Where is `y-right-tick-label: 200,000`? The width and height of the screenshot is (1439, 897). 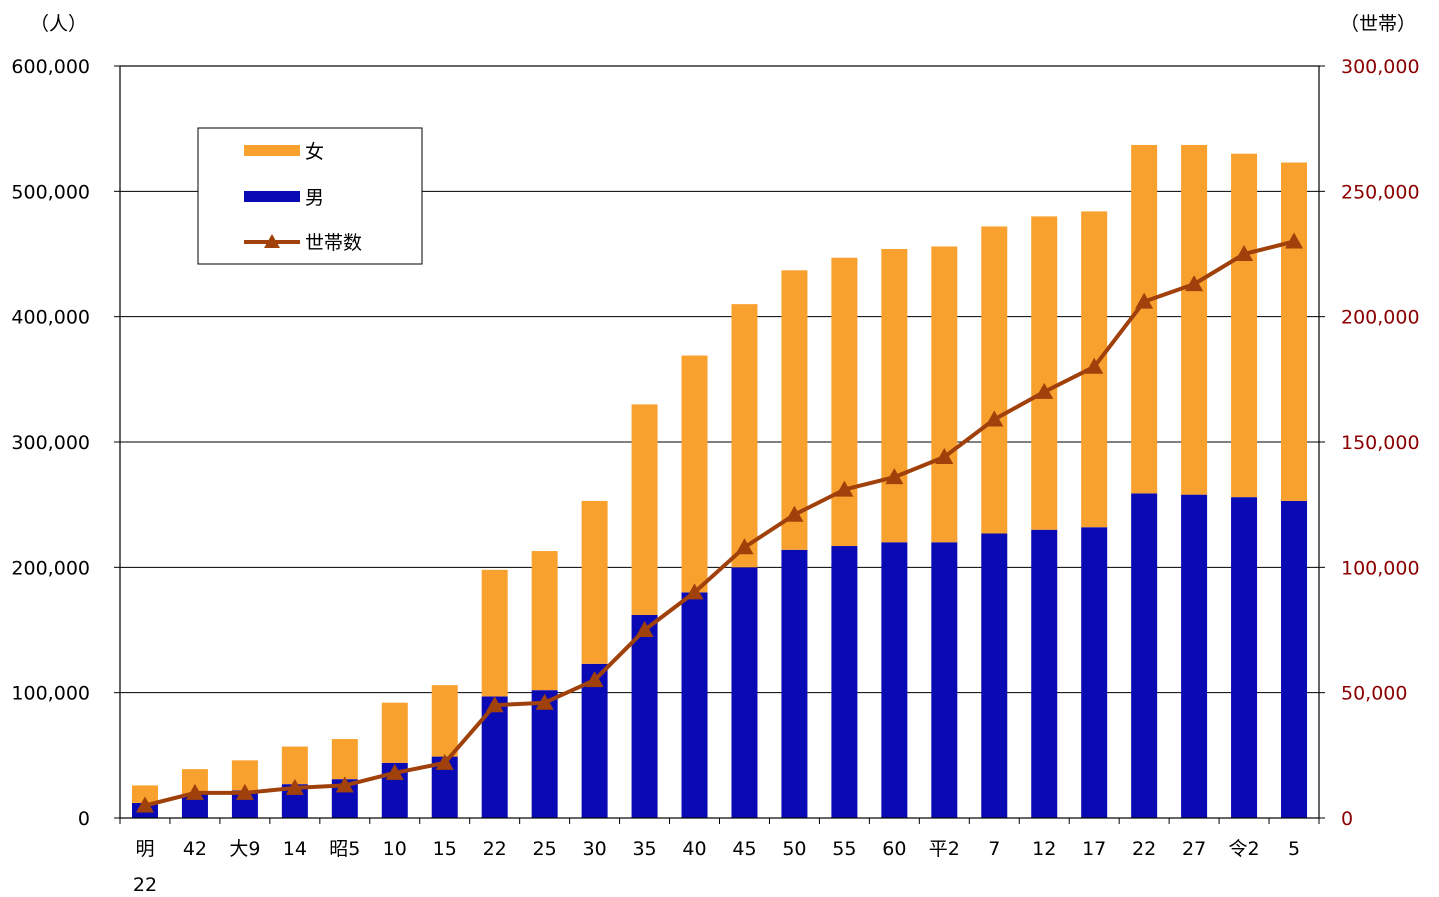
y-right-tick-label: 200,000 is located at coordinates (1380, 318).